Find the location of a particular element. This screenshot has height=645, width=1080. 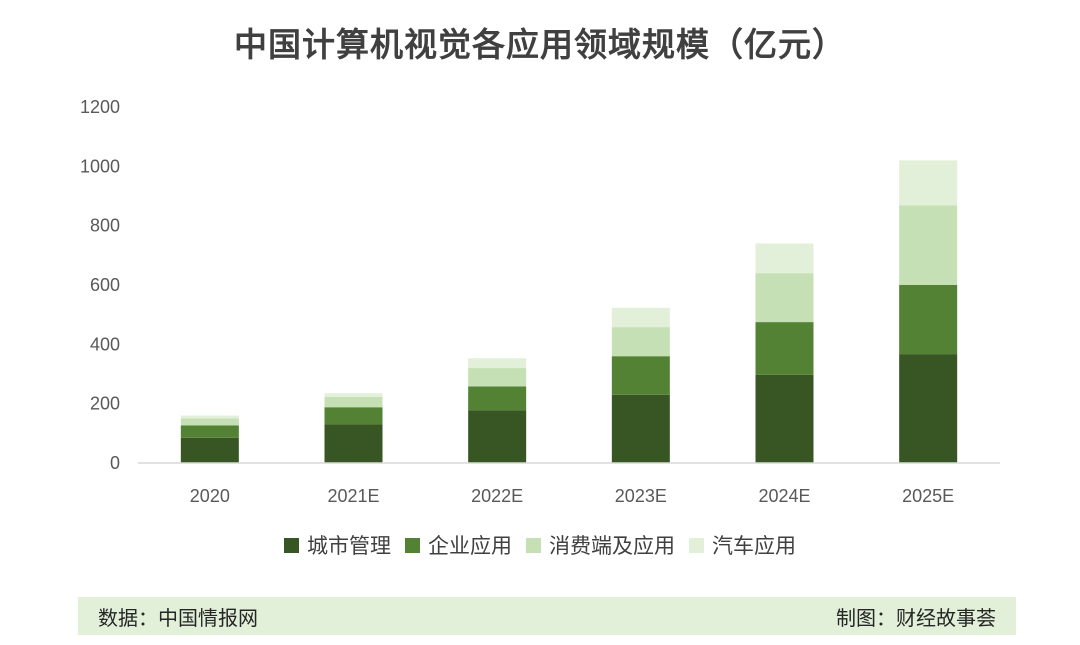

legend-item: 城市管理 is located at coordinates (337, 545).